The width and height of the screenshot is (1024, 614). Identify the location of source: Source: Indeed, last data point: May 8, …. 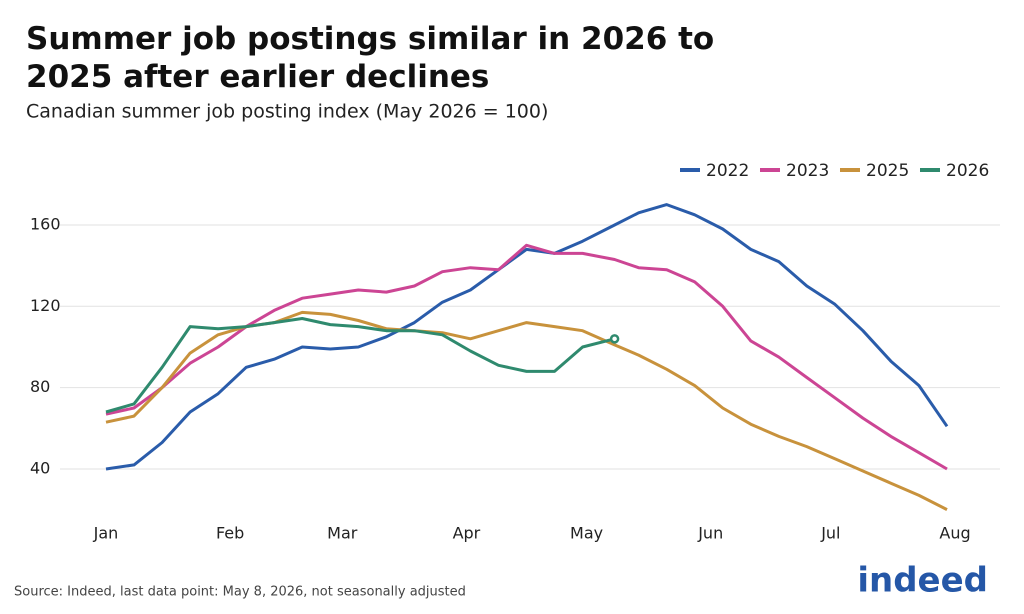
(240, 592).